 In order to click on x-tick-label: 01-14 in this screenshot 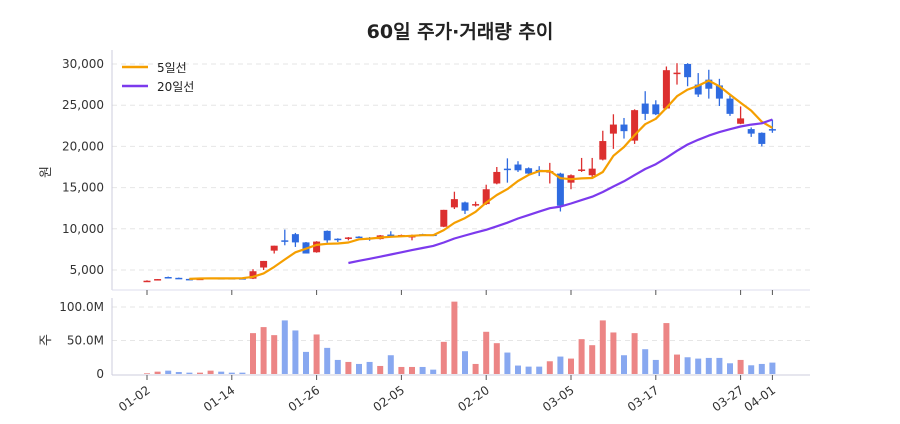, I will do `click(219, 398)`.